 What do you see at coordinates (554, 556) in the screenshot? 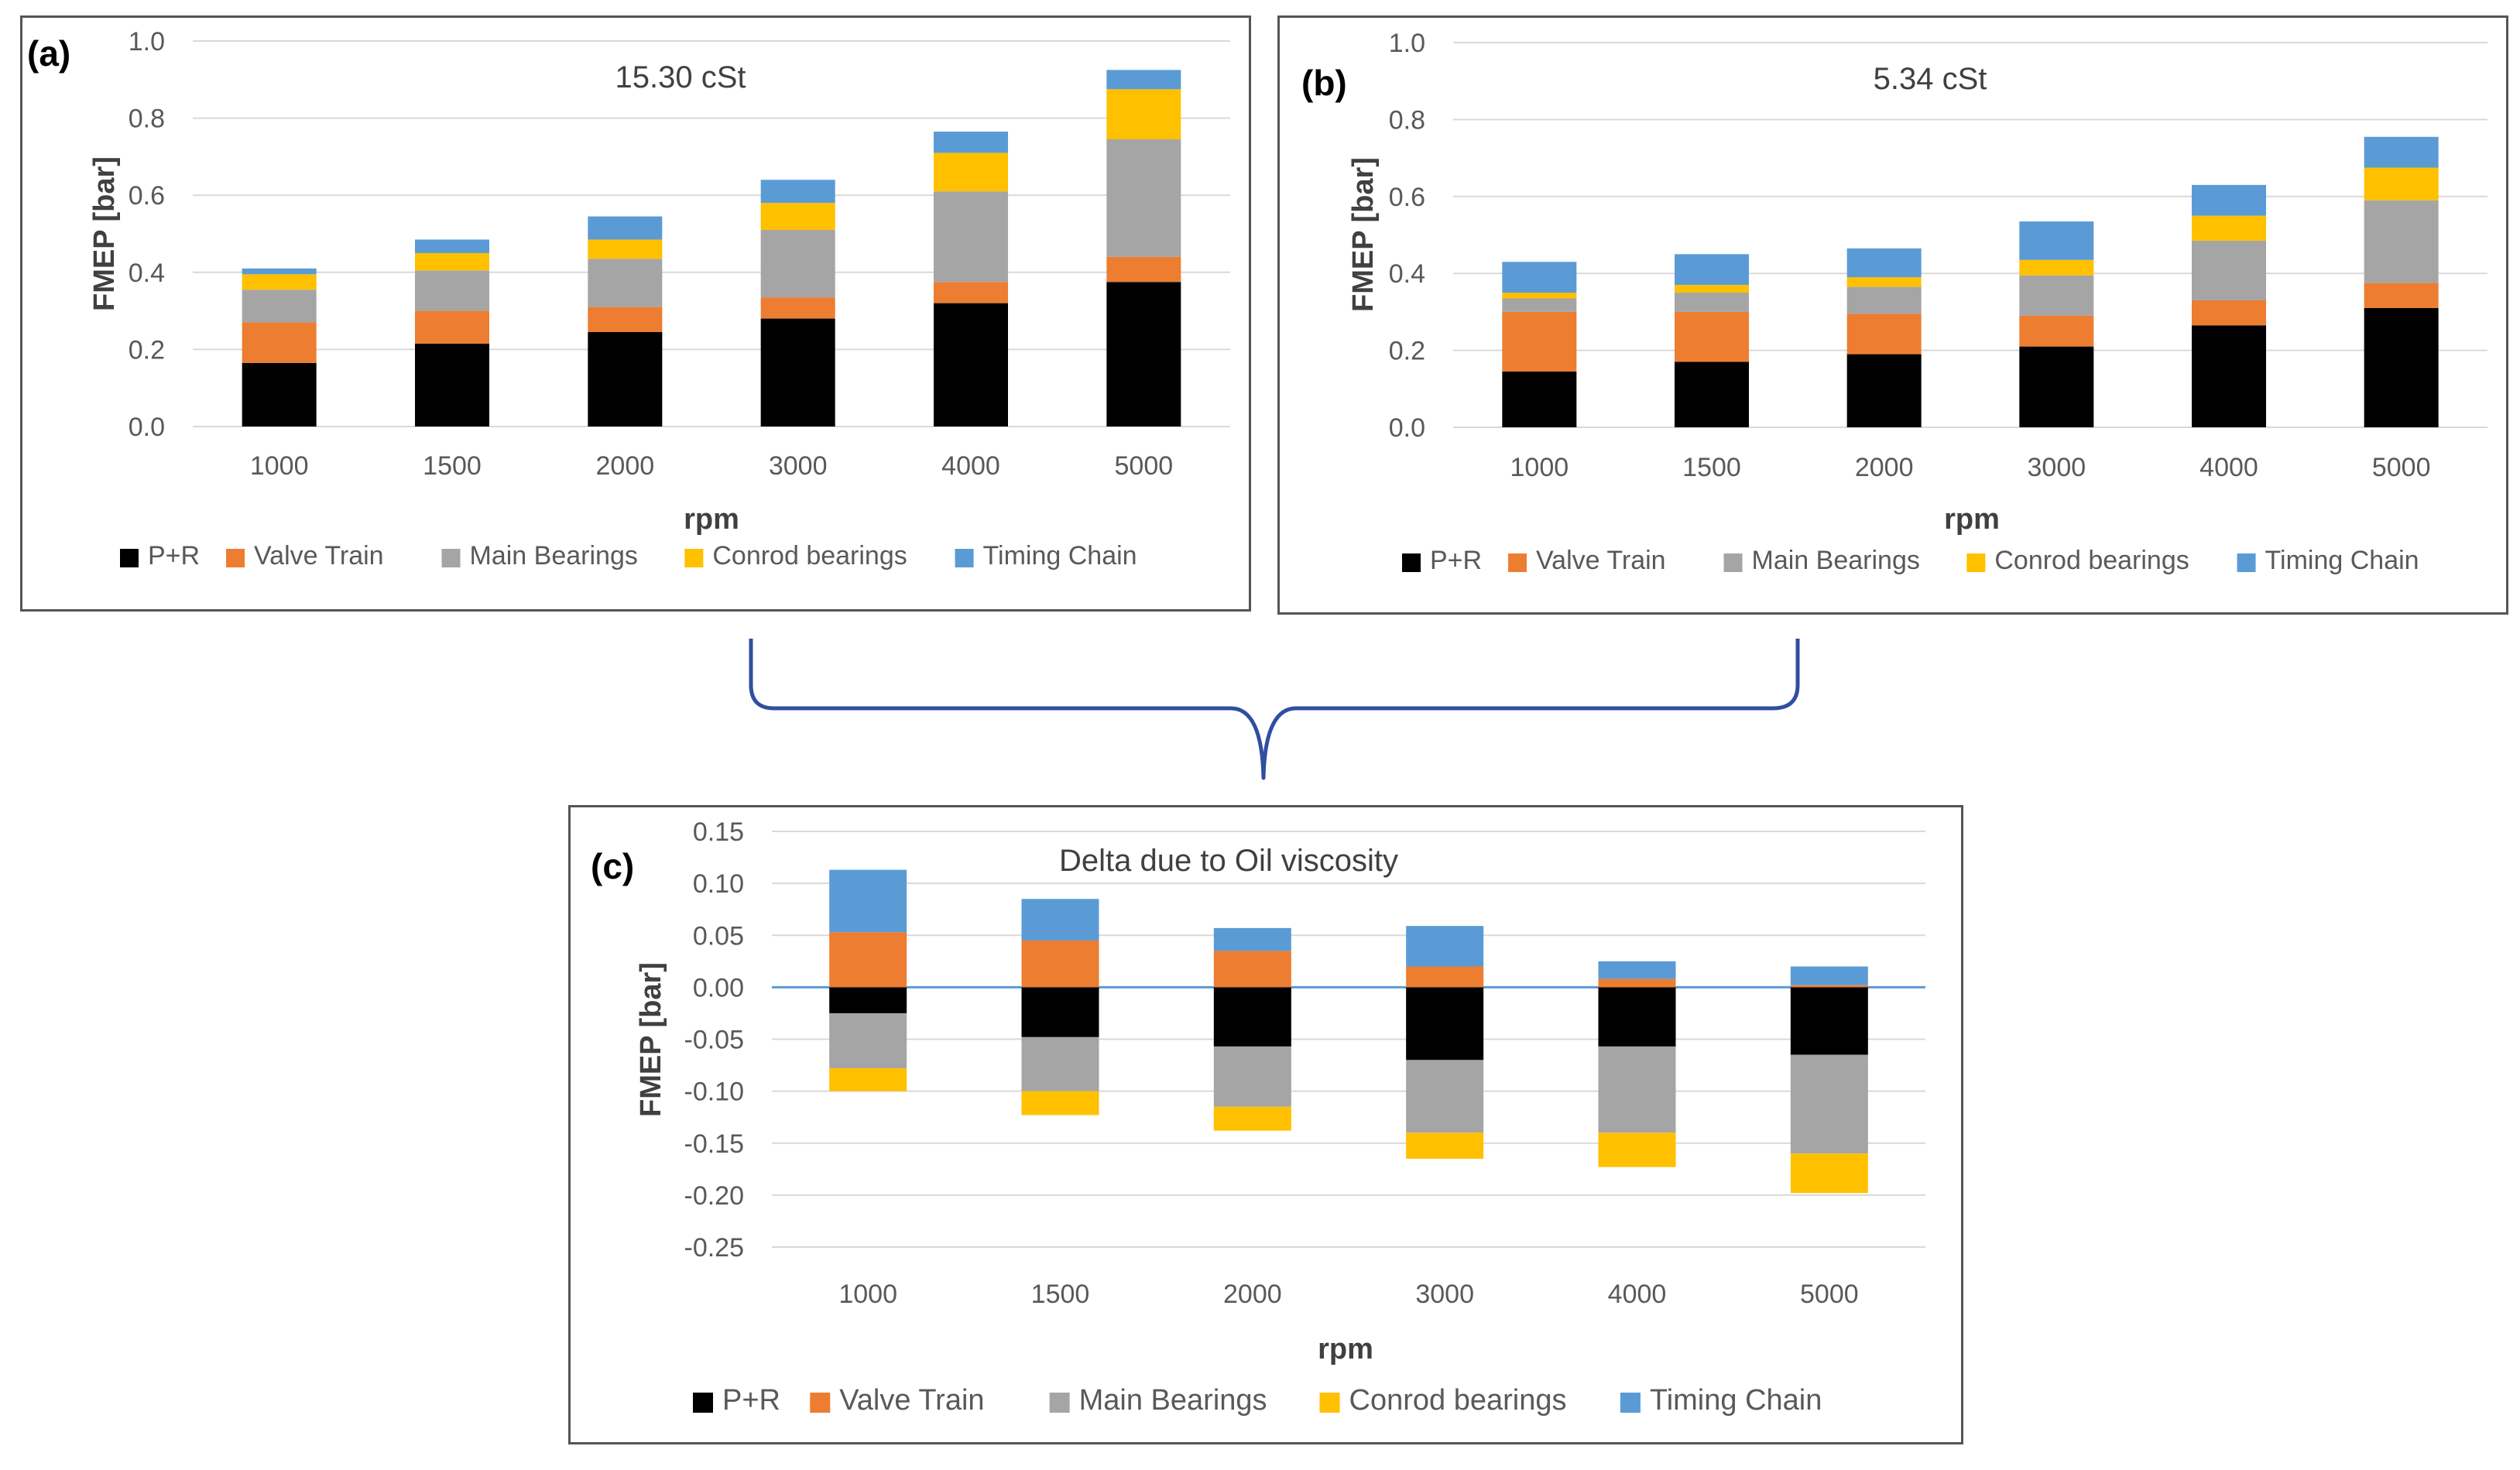
I see `legend-label: Main Bearings` at bounding box center [554, 556].